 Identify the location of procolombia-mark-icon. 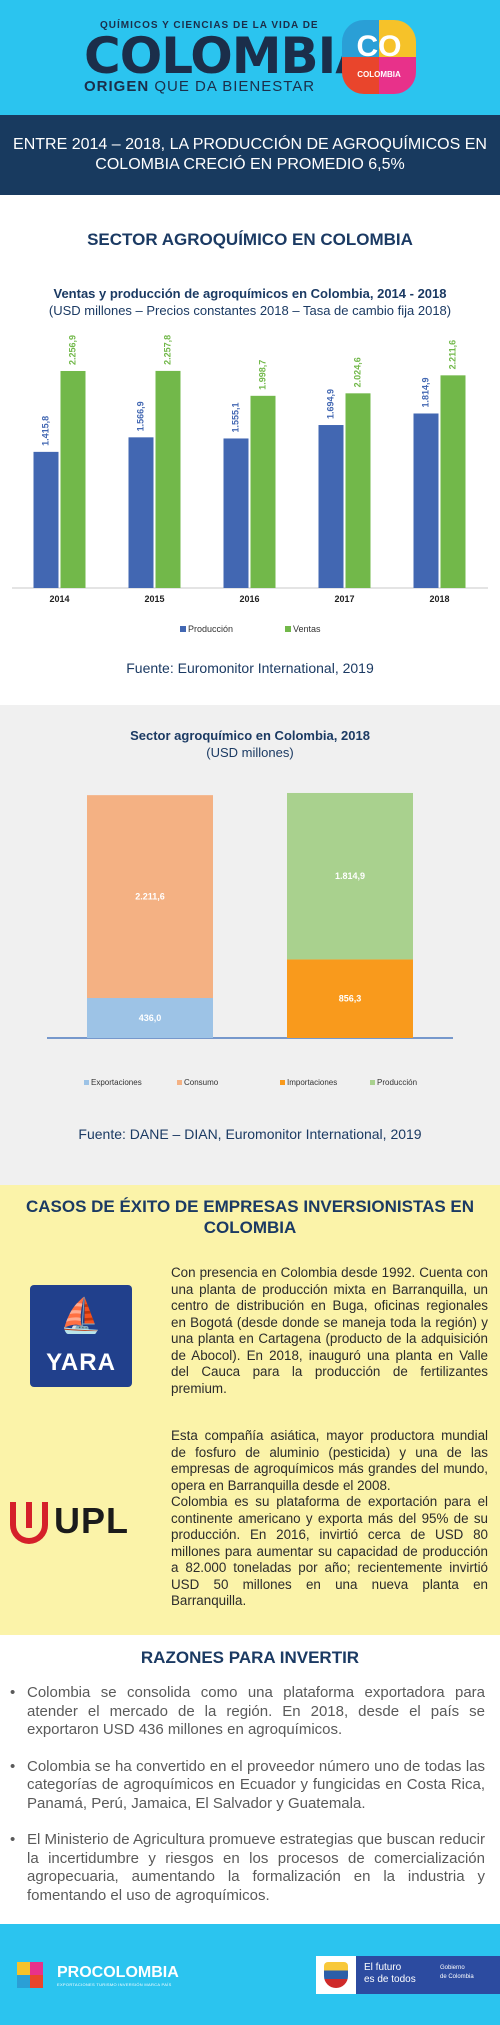
(30, 1975).